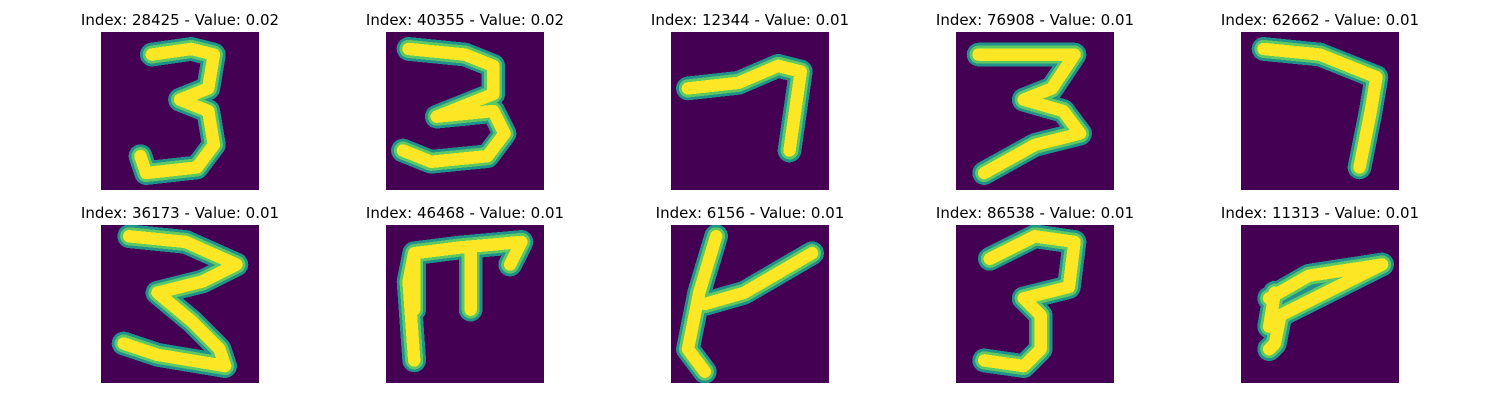  I want to click on image-panel: Index: 86538 - Value: 0.01, so click(1035, 293).